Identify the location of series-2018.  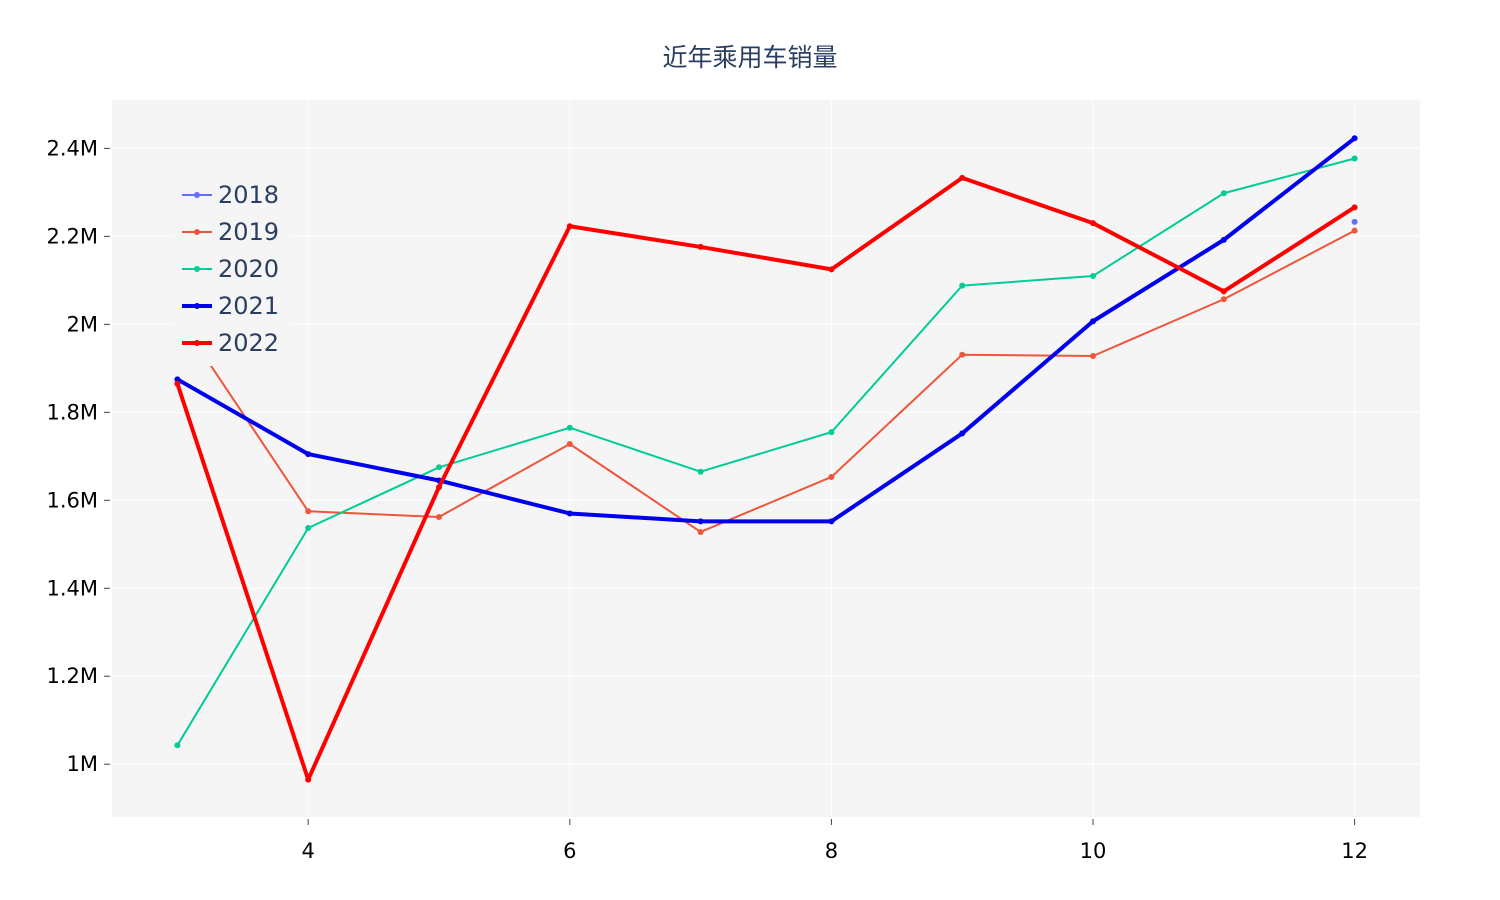
(1354, 221).